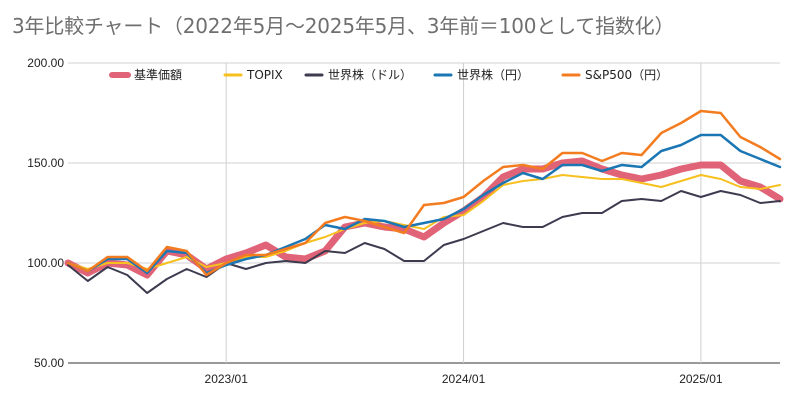 This screenshot has height=403, width=800. I want to click on y-tick-label: 150.00, so click(45, 163).